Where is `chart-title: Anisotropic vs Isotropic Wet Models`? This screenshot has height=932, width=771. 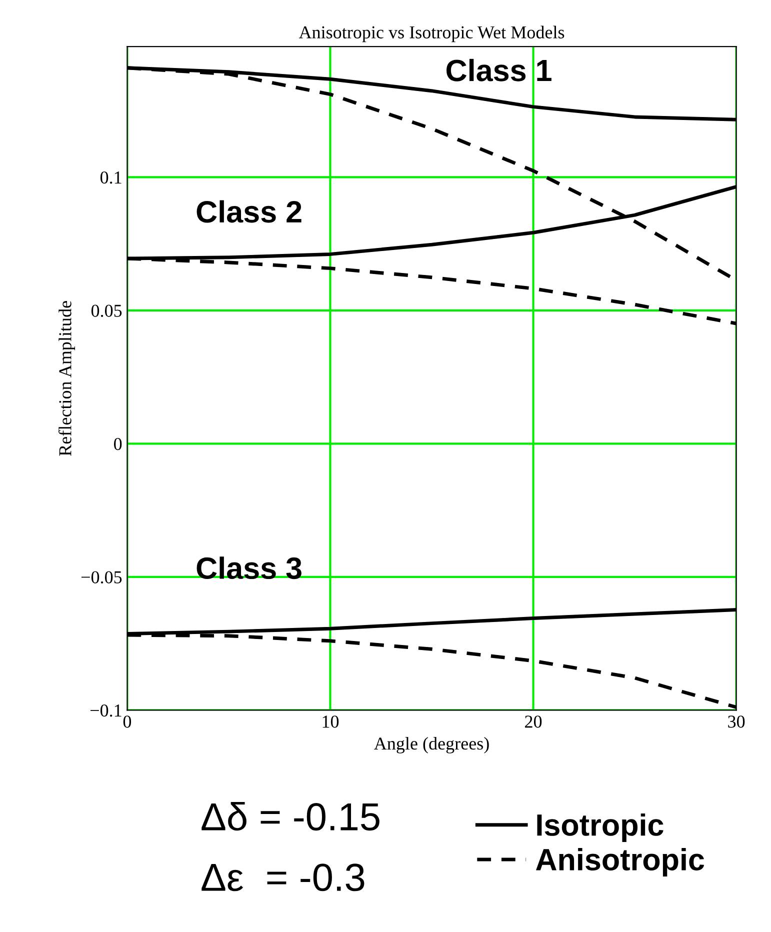
chart-title: Anisotropic vs Isotropic Wet Models is located at coordinates (431, 34).